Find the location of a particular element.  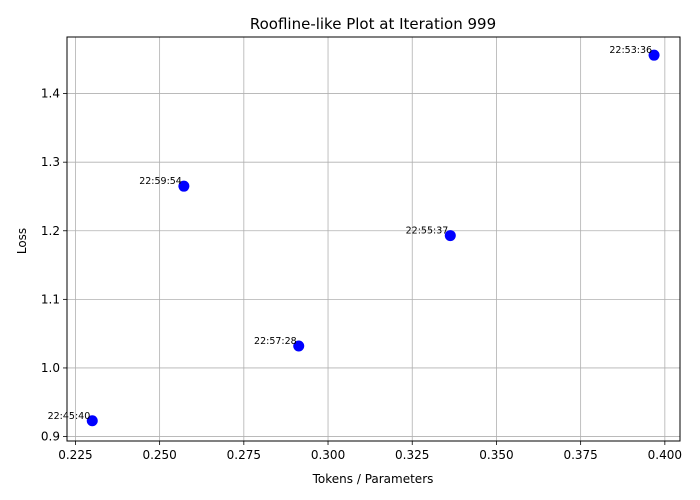

x-axis-ticks: 0.225 0.250 0.275 0.300 0.325 0.350 0.375 0.400 is located at coordinates (370, 451).